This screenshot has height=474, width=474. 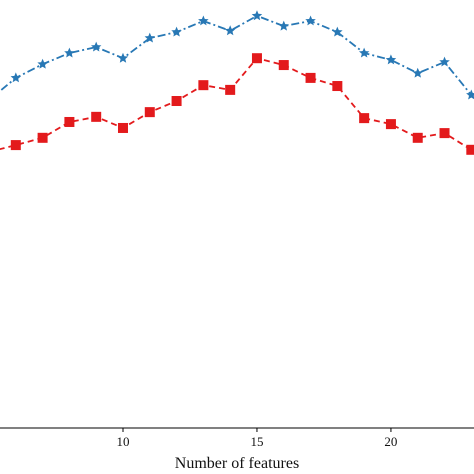 I want to click on x-tick-label: 15, so click(x=256, y=441).